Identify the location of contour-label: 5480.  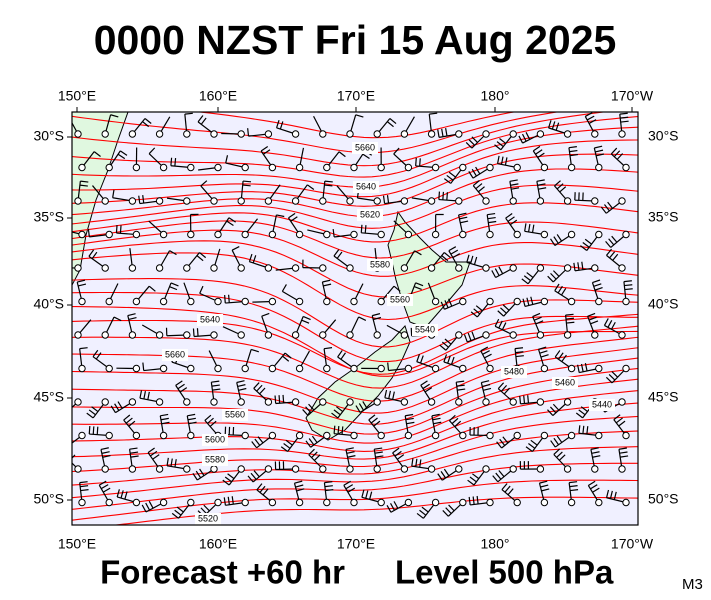
(514, 371).